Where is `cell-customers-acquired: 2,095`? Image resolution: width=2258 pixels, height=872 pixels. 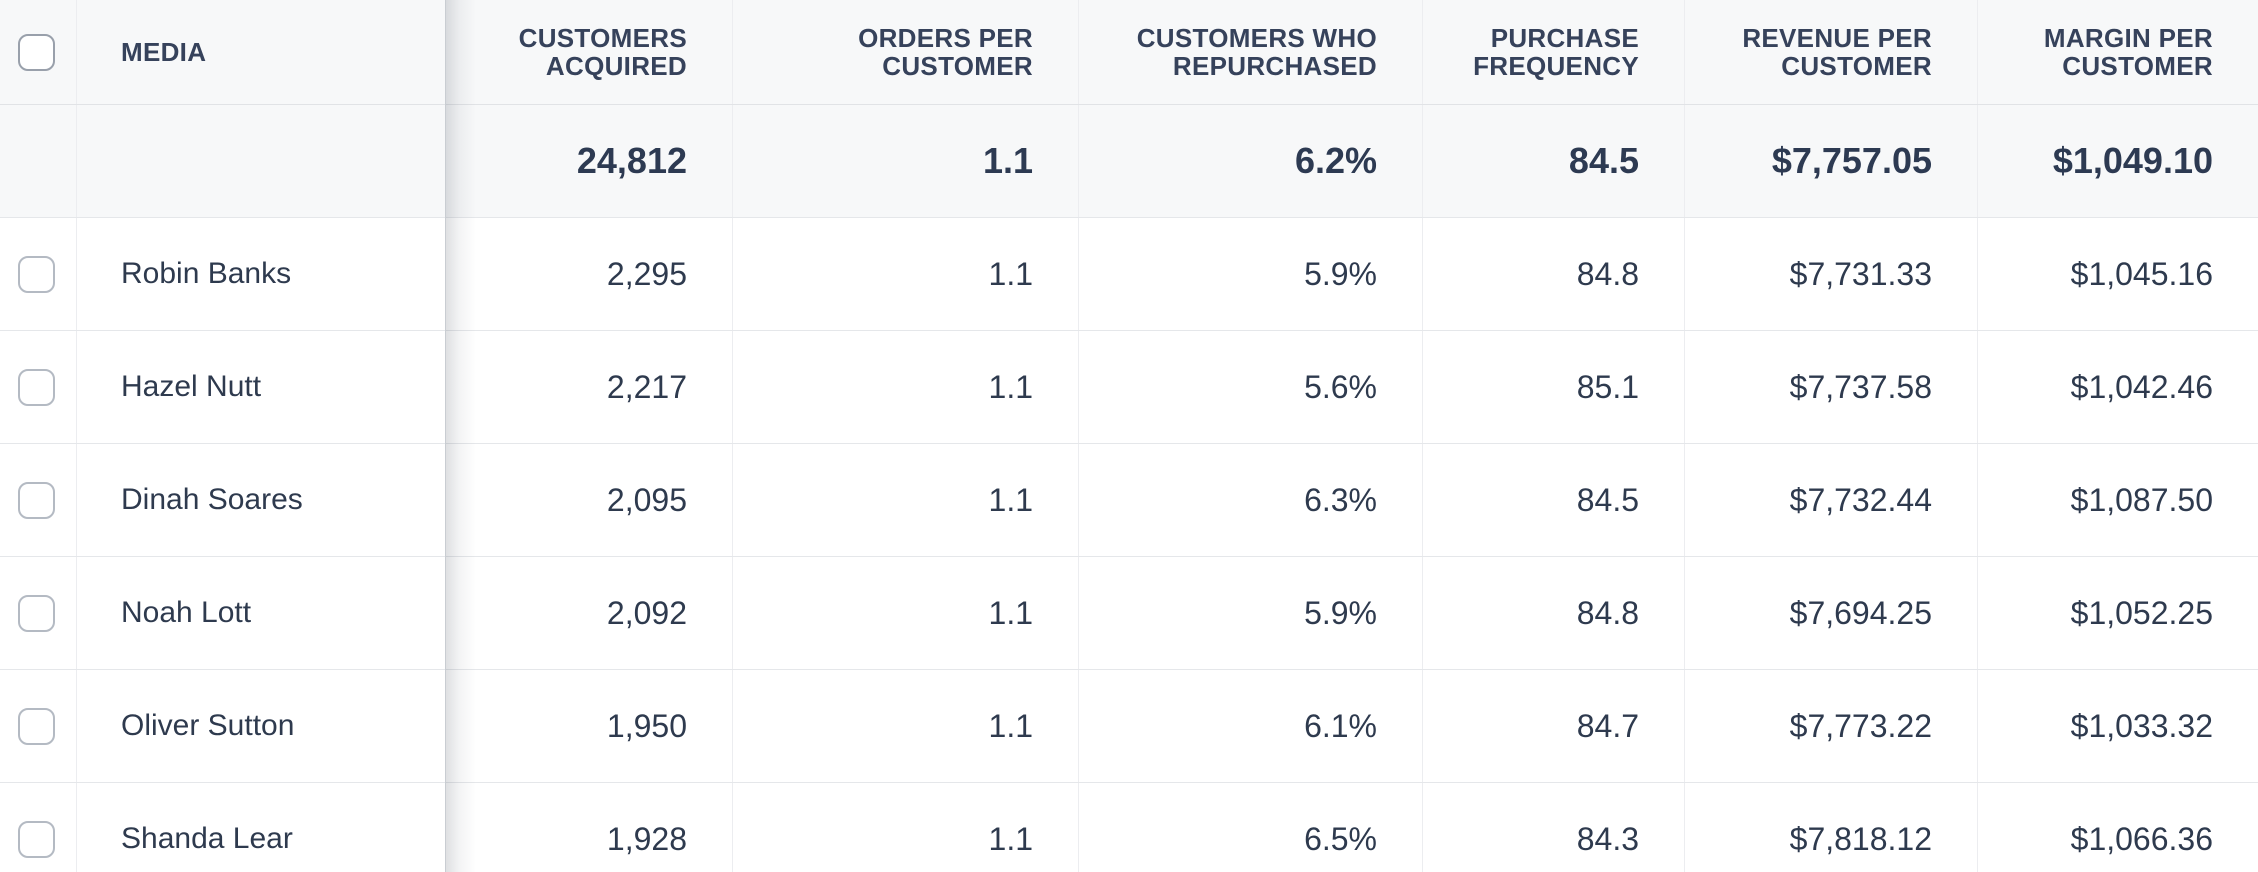
cell-customers-acquired: 2,095 is located at coordinates (589, 500).